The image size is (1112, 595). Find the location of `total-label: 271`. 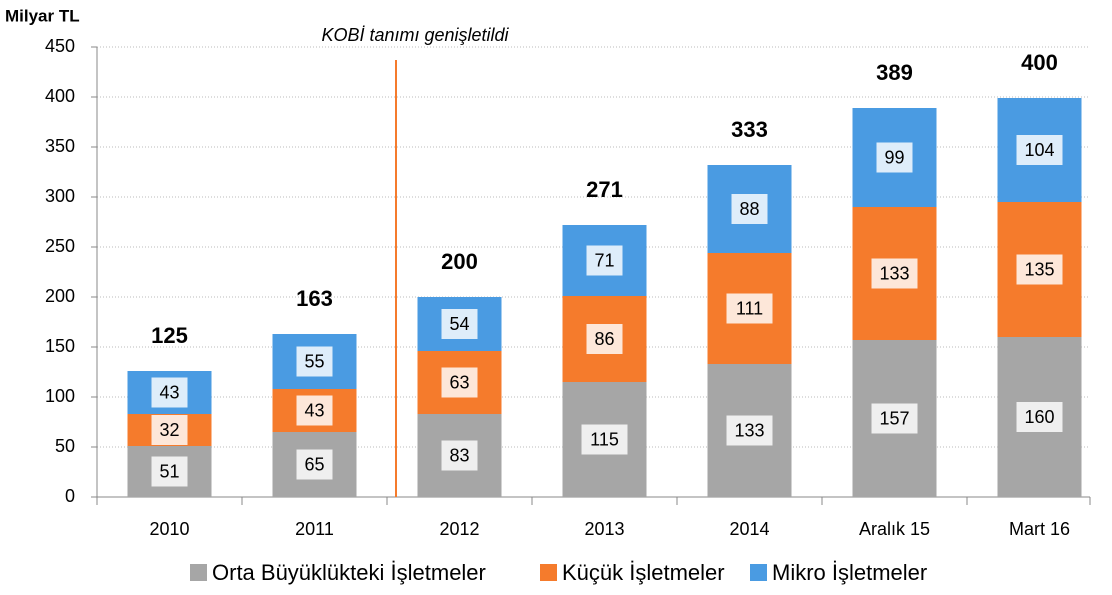

total-label: 271 is located at coordinates (604, 189).